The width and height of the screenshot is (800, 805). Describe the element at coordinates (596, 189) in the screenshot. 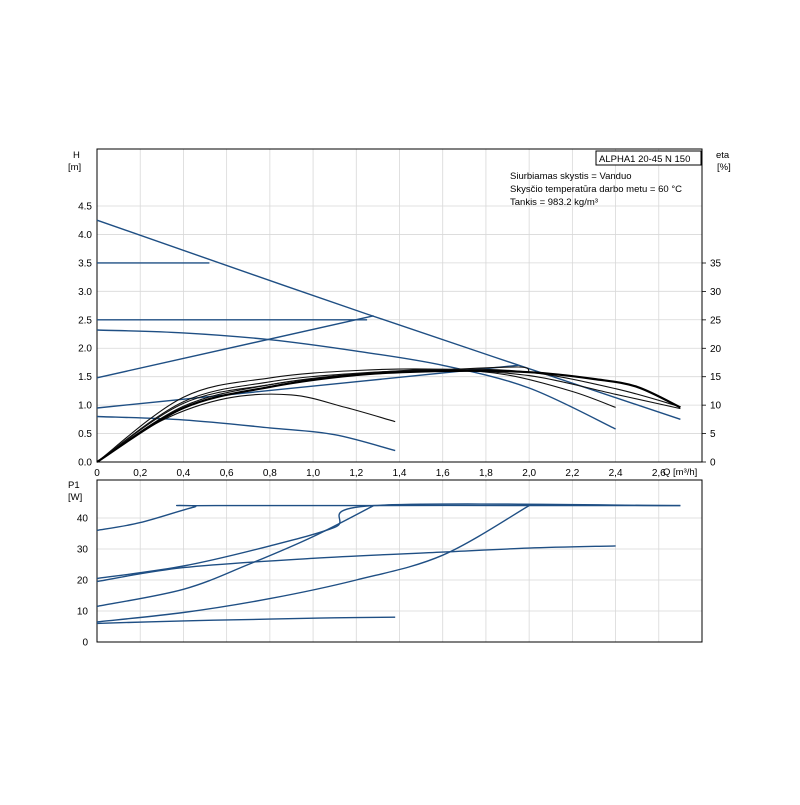

I see `info-line-temperature: Skysčio temperatūra darbo metu = 60 °C` at that location.